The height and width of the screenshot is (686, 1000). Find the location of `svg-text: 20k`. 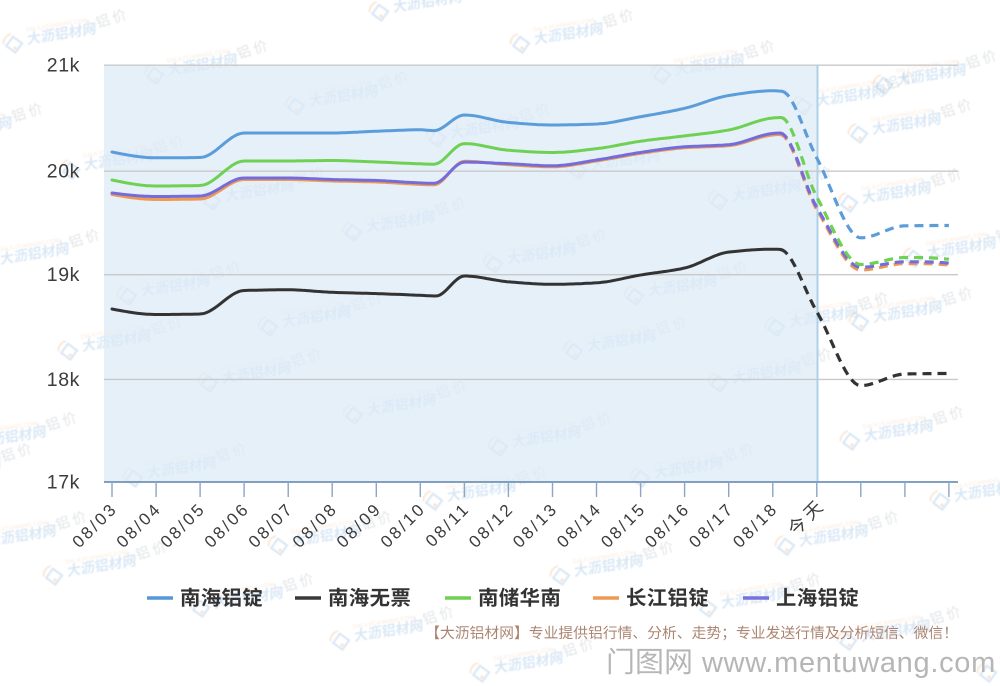

svg-text: 20k is located at coordinates (63, 172).